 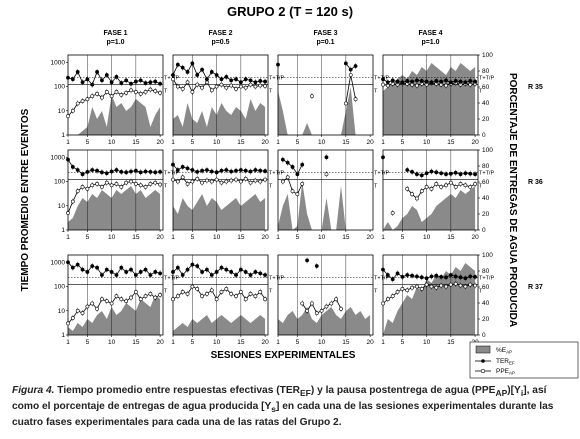 I want to click on caption-text-b: ) y la pausa postentrega de agua (PPE, so click(x=403, y=390).